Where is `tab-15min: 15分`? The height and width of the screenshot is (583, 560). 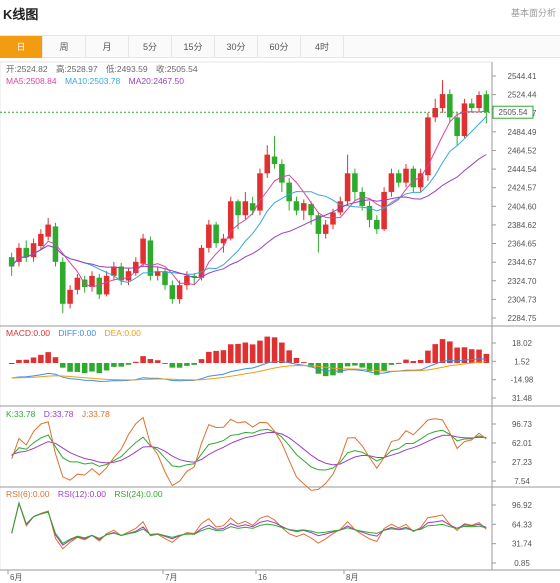
tab-15min: 15分 is located at coordinates (193, 47).